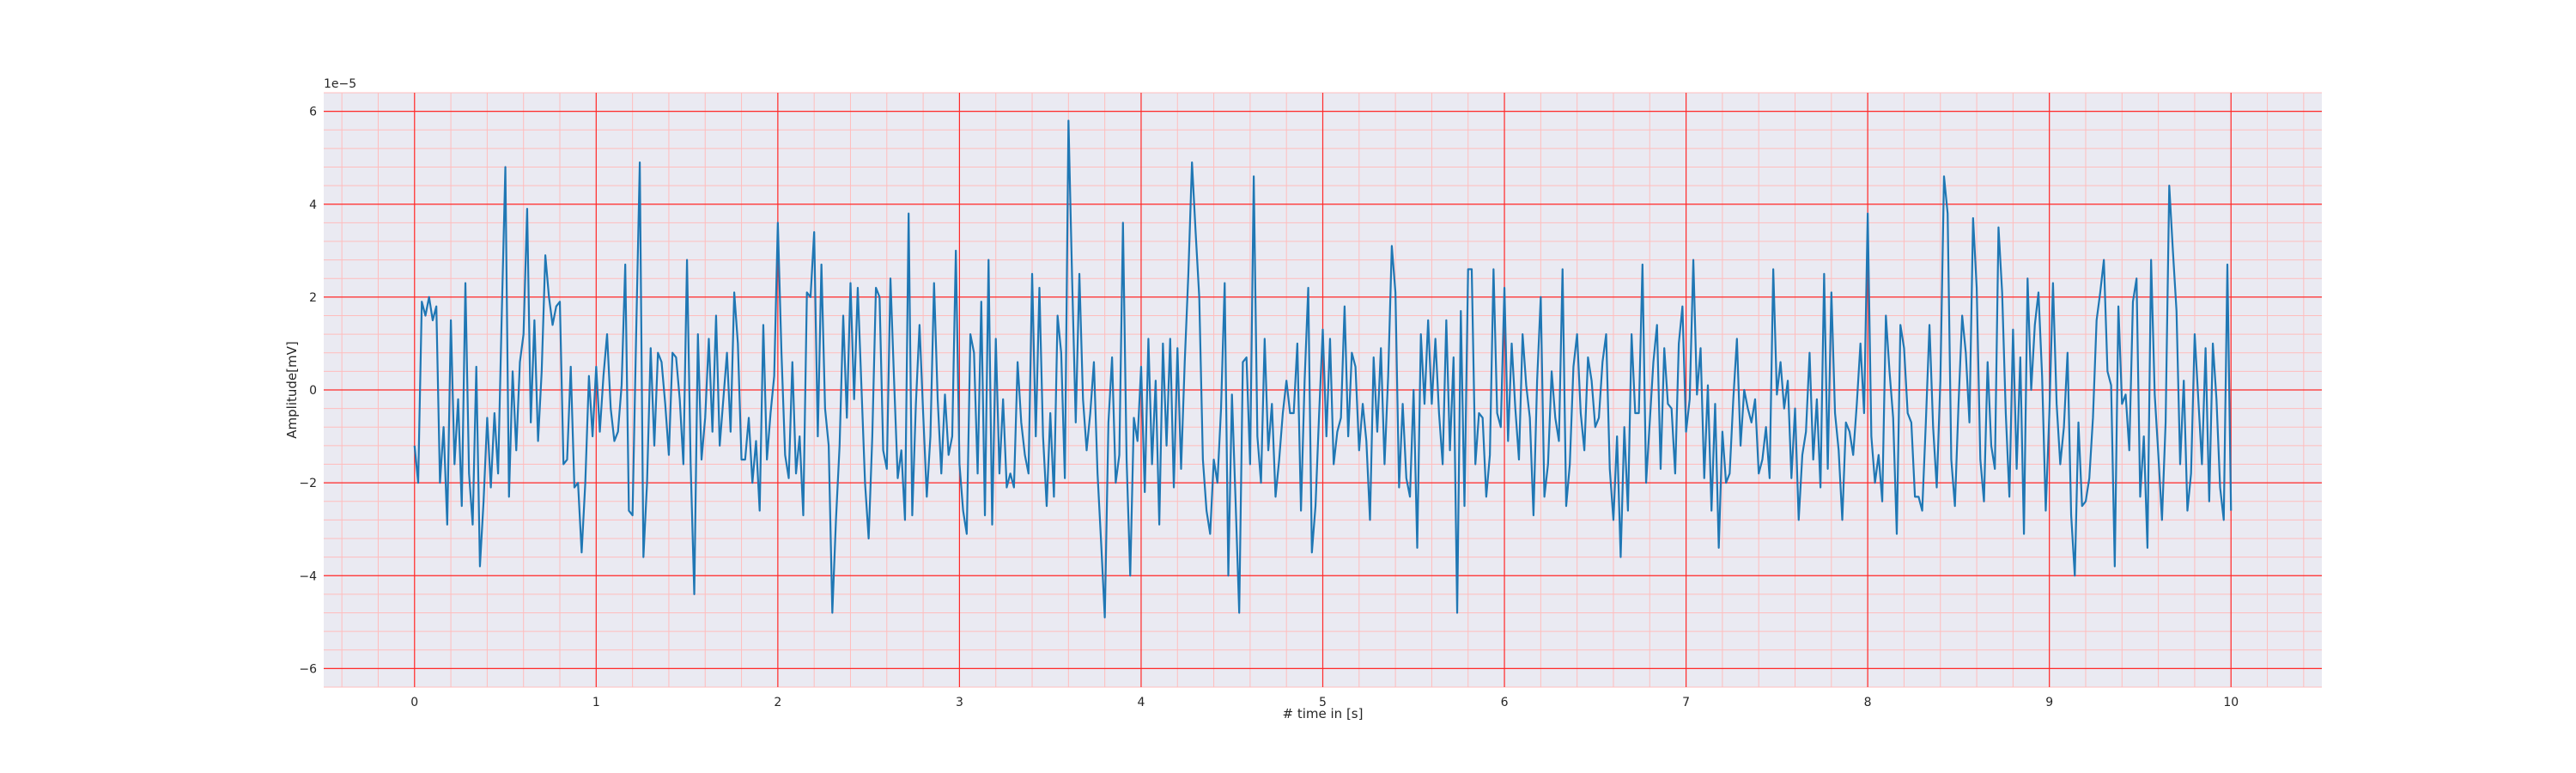 This screenshot has height=773, width=2576. Describe the element at coordinates (292, 389) in the screenshot. I see `y-axis-label: Amplitude[mV]` at that location.